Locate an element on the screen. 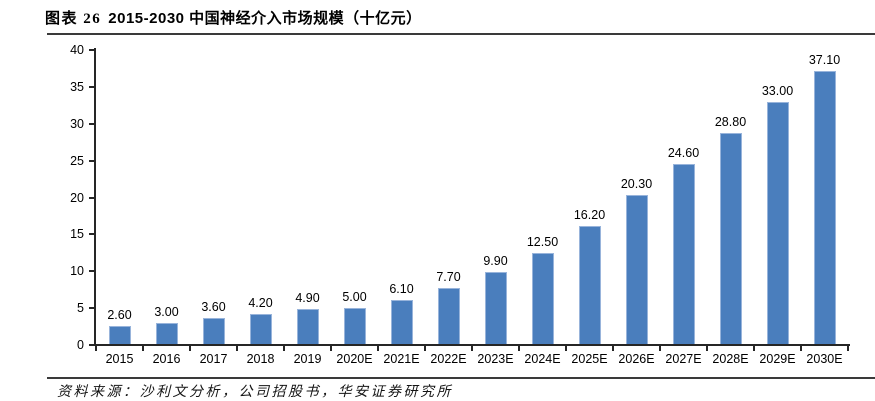  x-tick-label: 2016 is located at coordinates (166, 359).